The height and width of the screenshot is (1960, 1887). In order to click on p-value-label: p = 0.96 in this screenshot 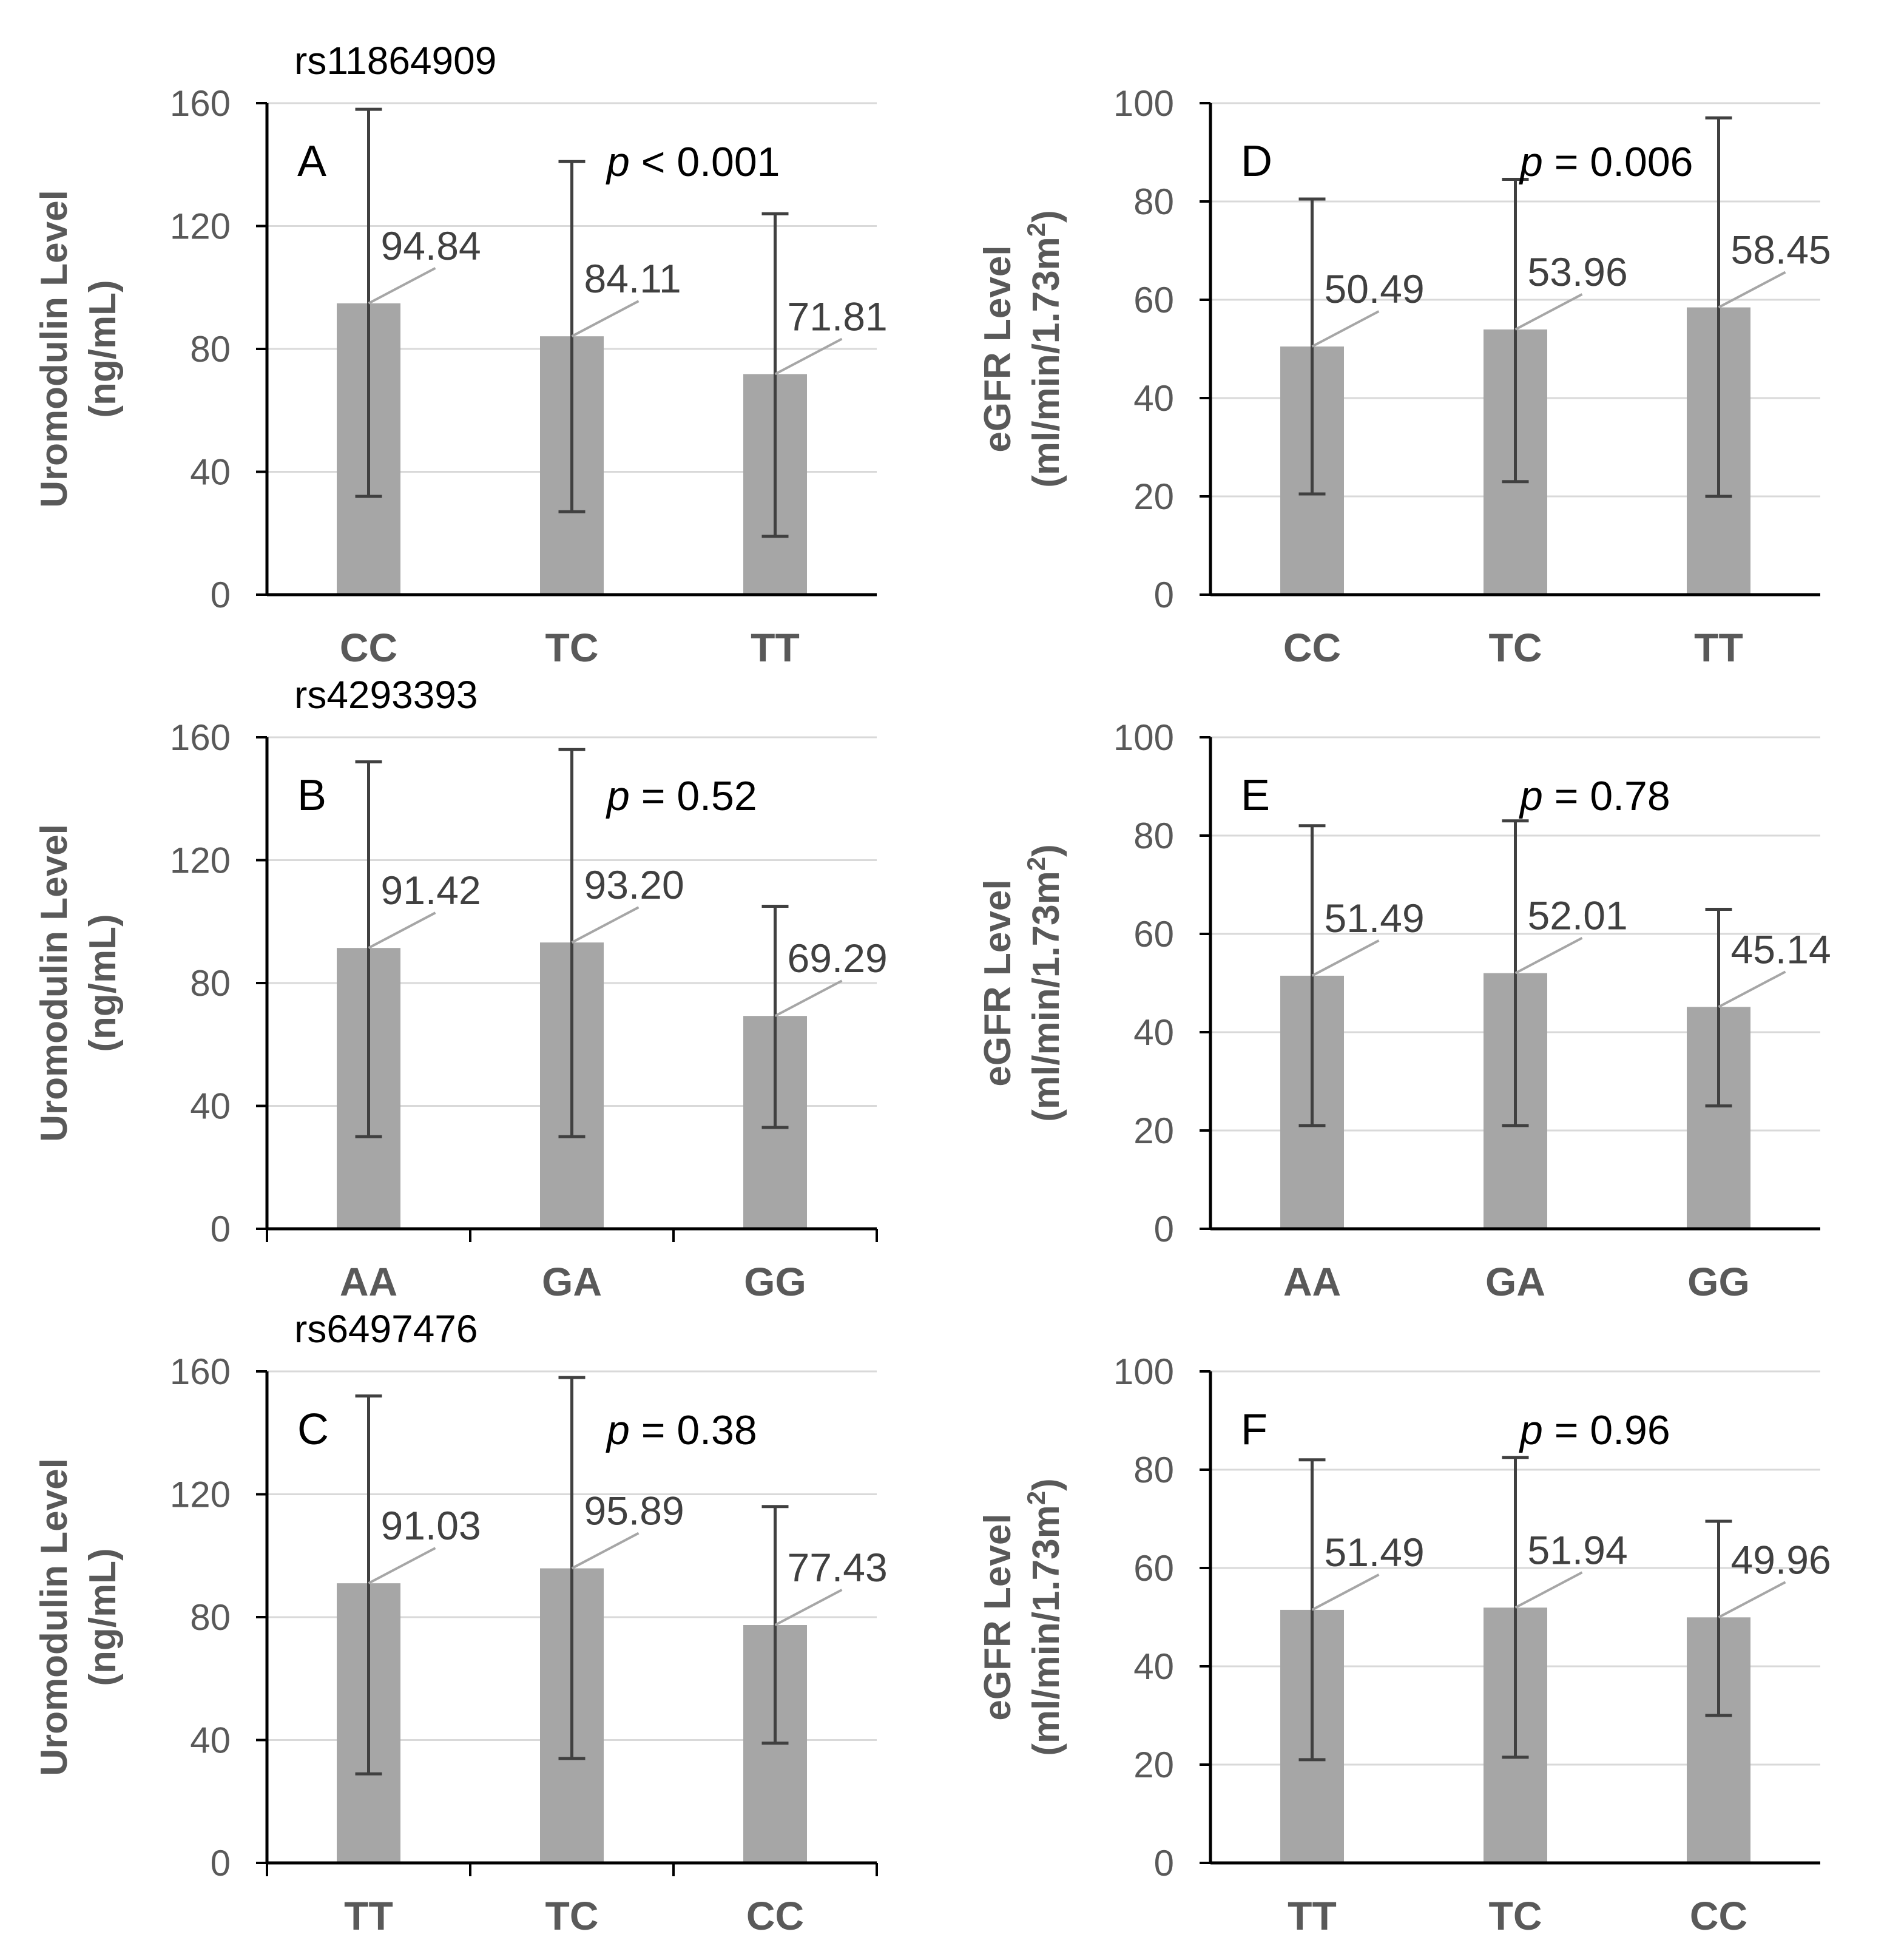, I will do `click(1594, 1430)`.